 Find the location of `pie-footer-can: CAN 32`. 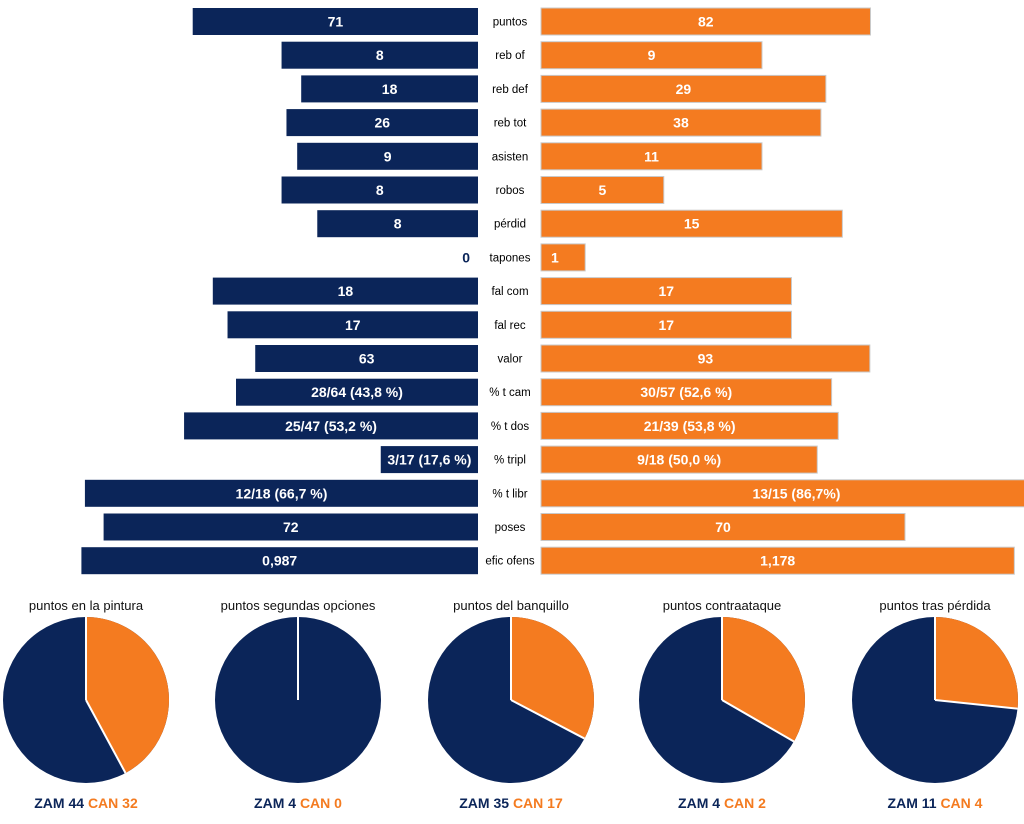

pie-footer-can: CAN 32 is located at coordinates (112, 803).